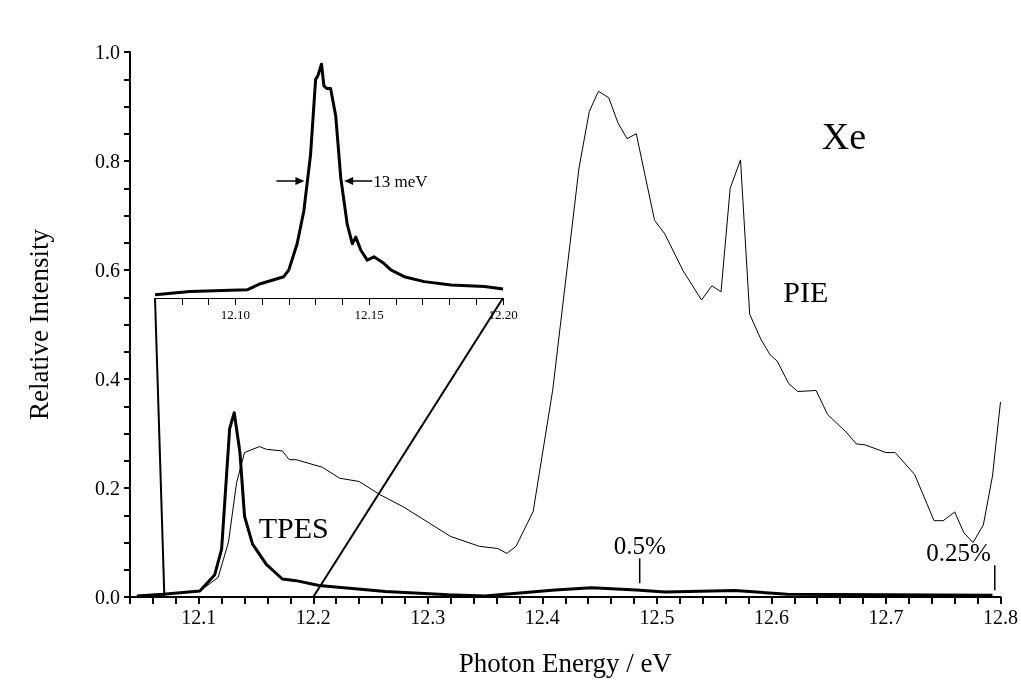 This screenshot has width=1021, height=682. What do you see at coordinates (107, 161) in the screenshot?
I see `y-tick-label: 0.8` at bounding box center [107, 161].